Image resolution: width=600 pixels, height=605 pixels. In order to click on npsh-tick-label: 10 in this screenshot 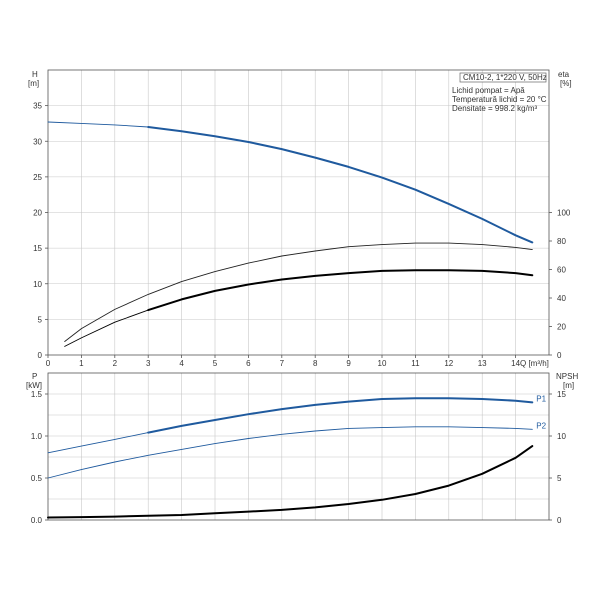, I will do `click(561, 436)`.